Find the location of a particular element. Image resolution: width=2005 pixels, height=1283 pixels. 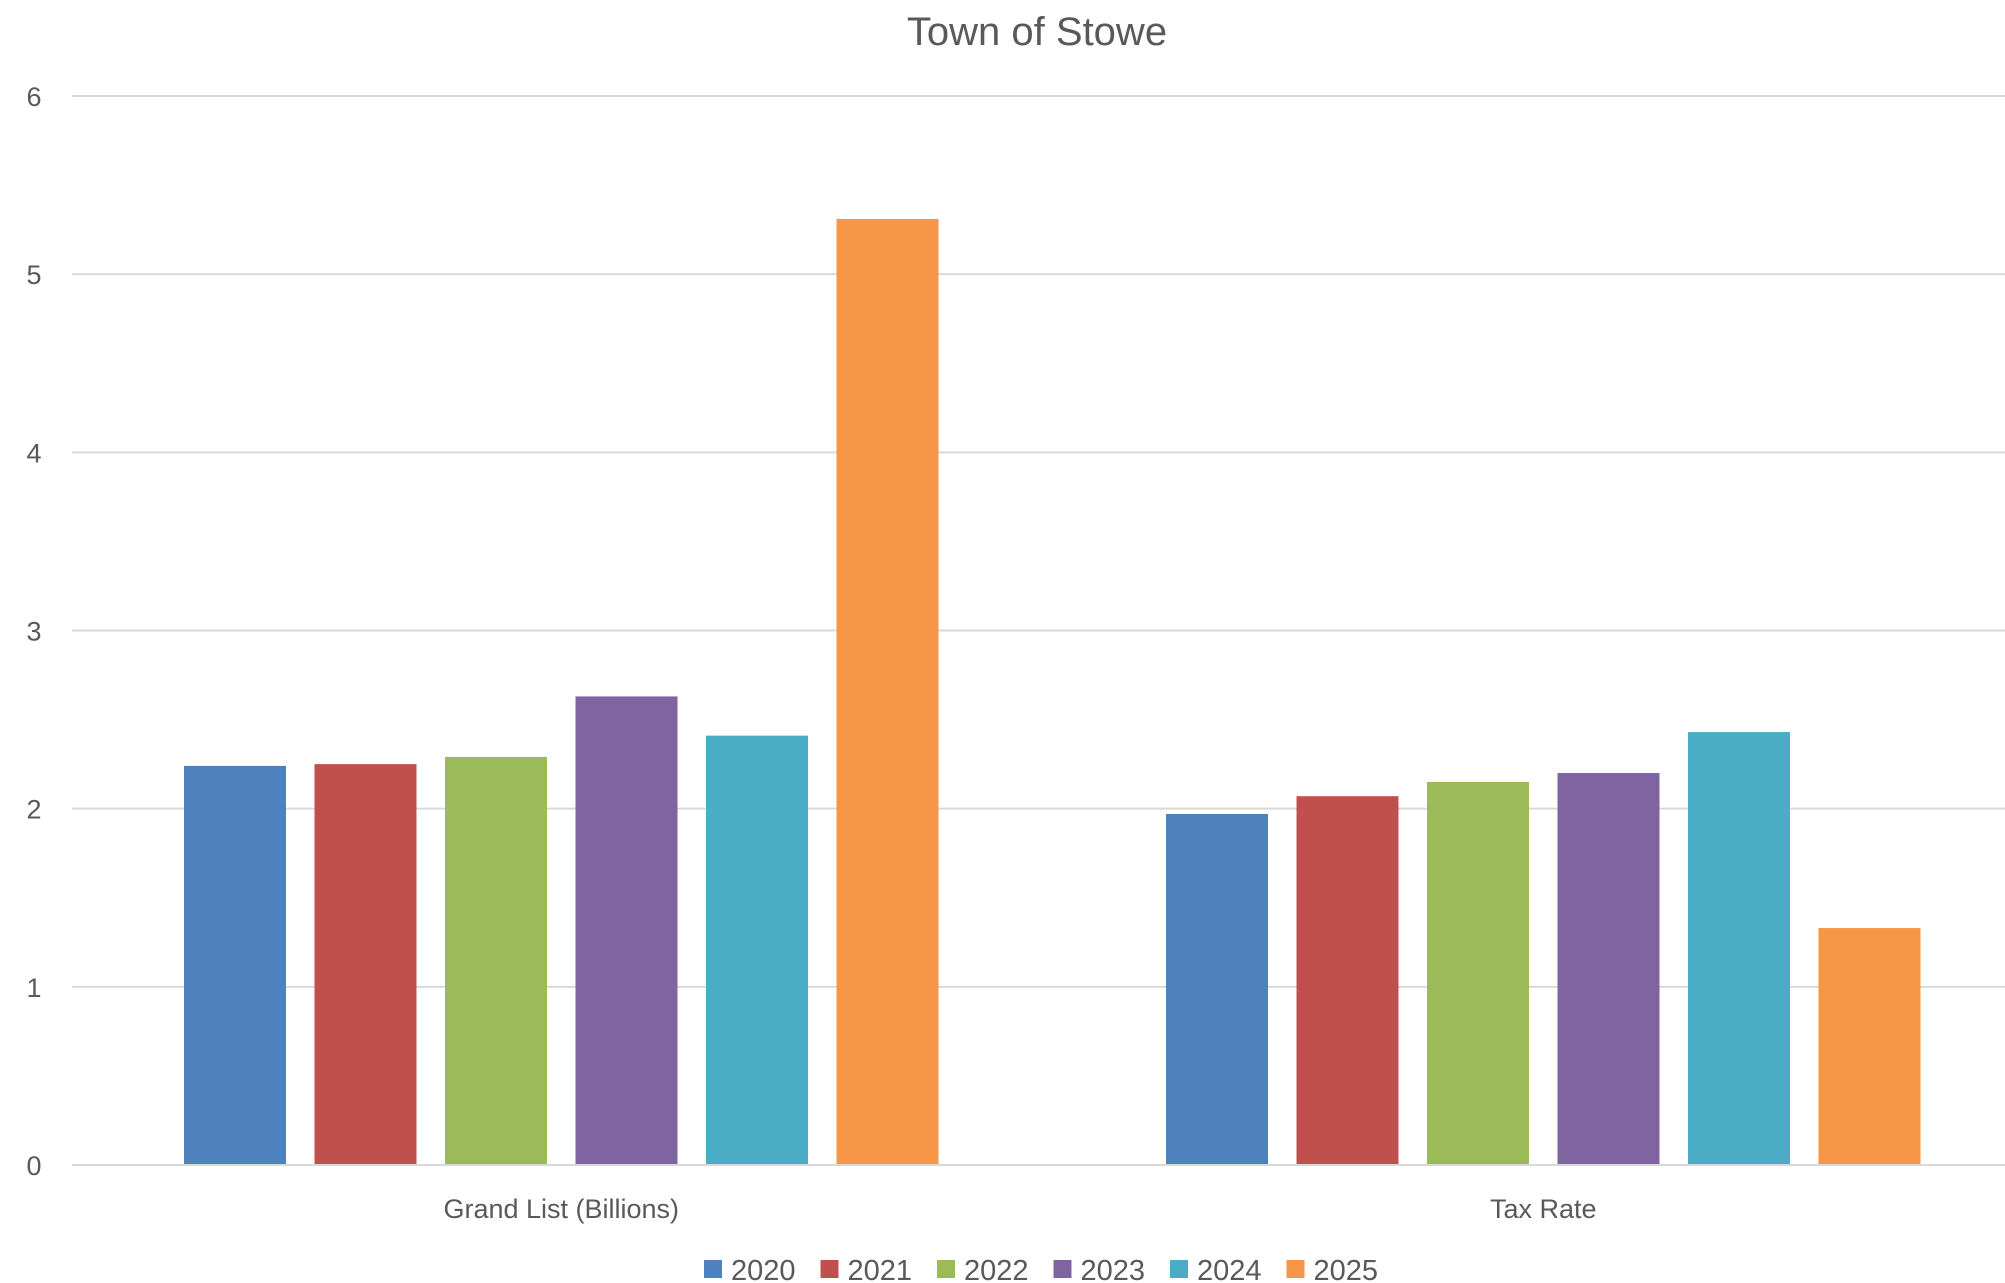

legend-item: 2021 is located at coordinates (866, 1269).